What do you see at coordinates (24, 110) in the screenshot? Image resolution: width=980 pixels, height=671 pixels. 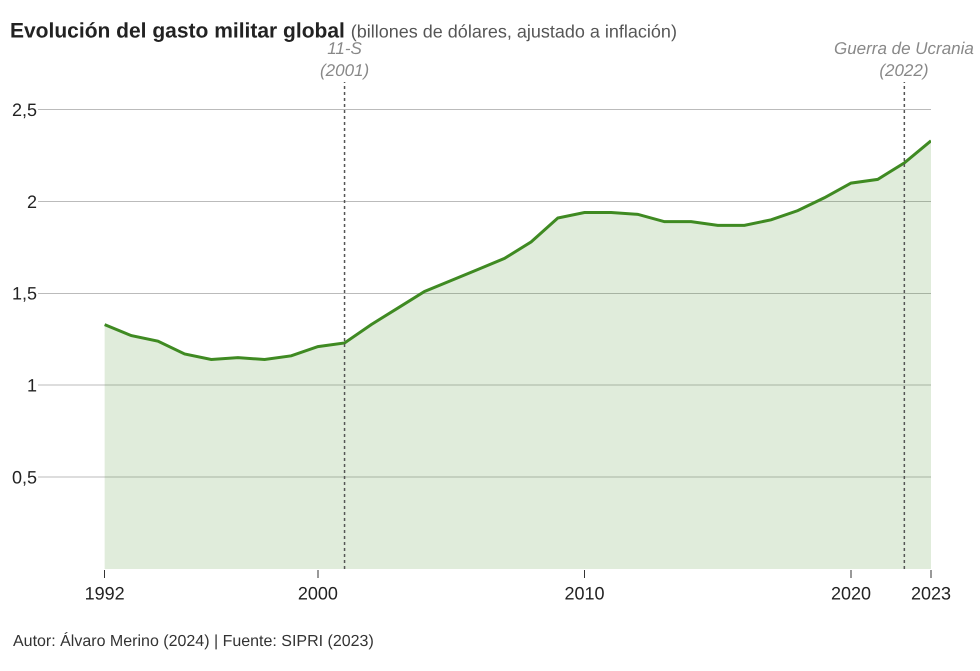 I see `y-tick-label: 2,5` at bounding box center [24, 110].